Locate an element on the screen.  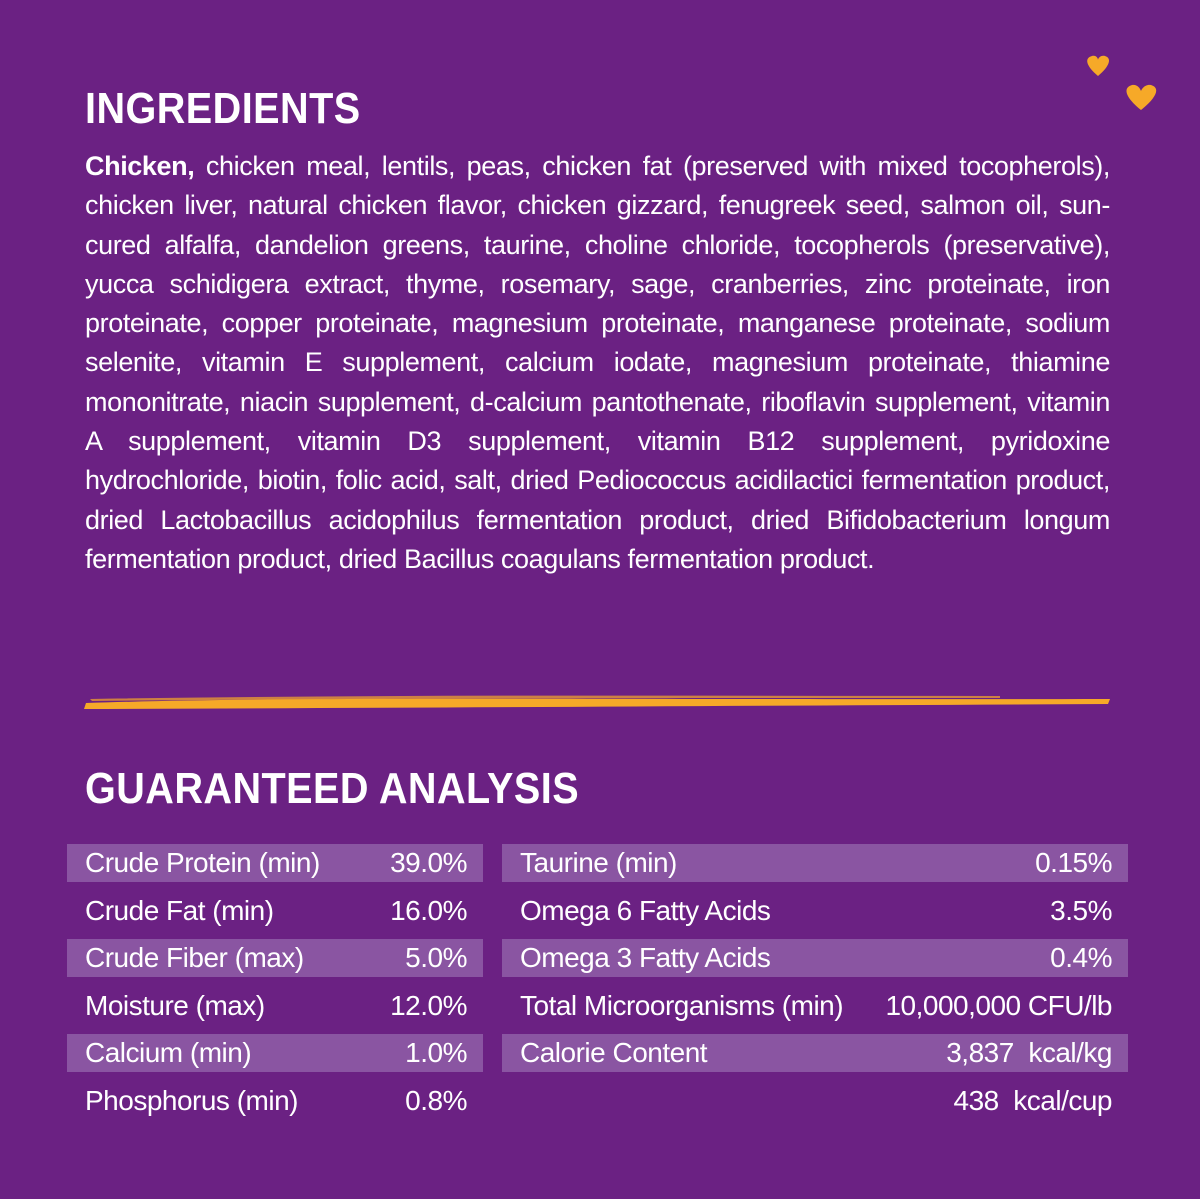
nutrient-label: Crude Protein (min) is located at coordinates (202, 862).